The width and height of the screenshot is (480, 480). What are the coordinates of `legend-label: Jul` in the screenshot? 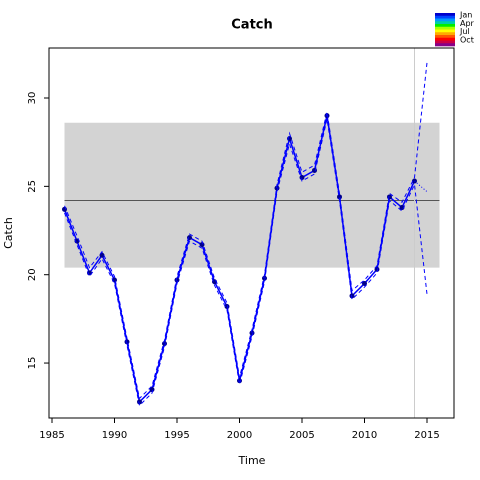 It's located at (464, 31).